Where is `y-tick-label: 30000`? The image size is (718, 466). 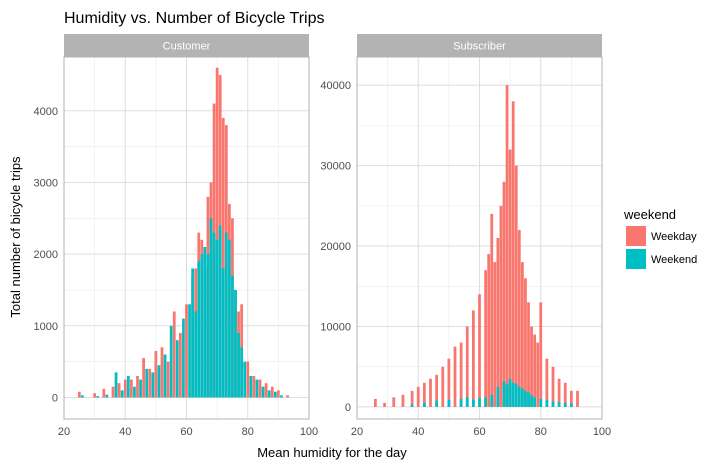
y-tick-label: 30000 is located at coordinates (335, 167).